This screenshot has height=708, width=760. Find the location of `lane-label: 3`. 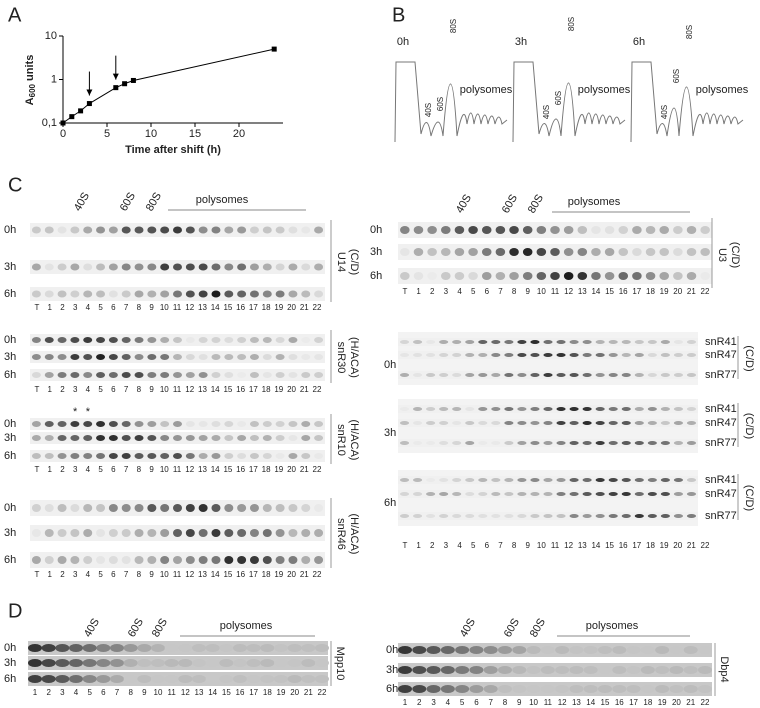

lane-label: 3 is located at coordinates (446, 545).